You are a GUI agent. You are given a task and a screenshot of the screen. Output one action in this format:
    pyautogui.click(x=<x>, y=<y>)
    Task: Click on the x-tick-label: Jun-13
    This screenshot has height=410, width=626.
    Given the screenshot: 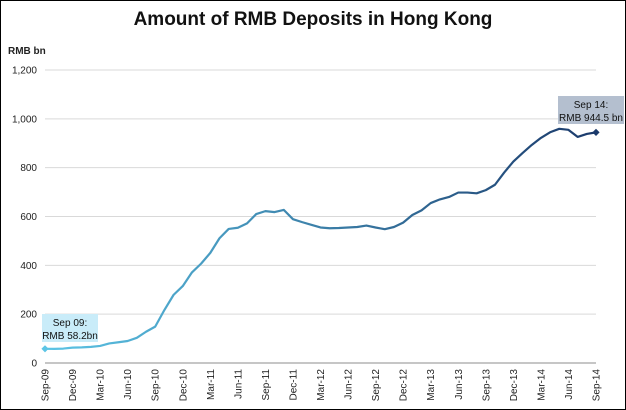 What is the action you would take?
    pyautogui.click(x=459, y=384)
    